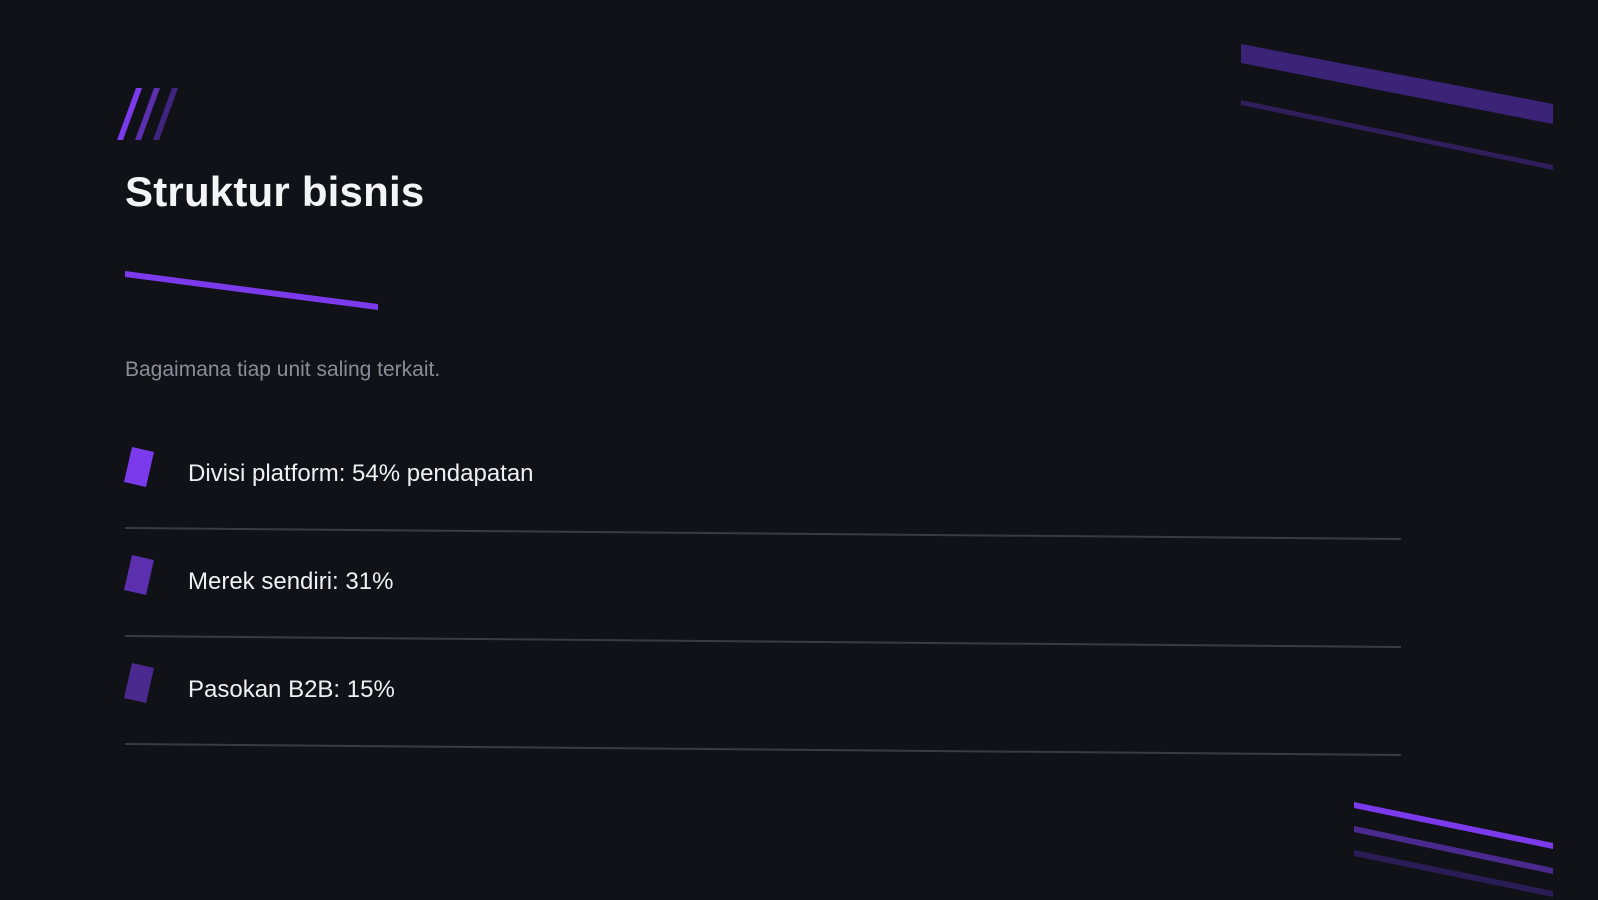 This screenshot has width=1598, height=900. What do you see at coordinates (361, 473) in the screenshot?
I see `list-item-label: Divisi platform: 54% pendapatan` at bounding box center [361, 473].